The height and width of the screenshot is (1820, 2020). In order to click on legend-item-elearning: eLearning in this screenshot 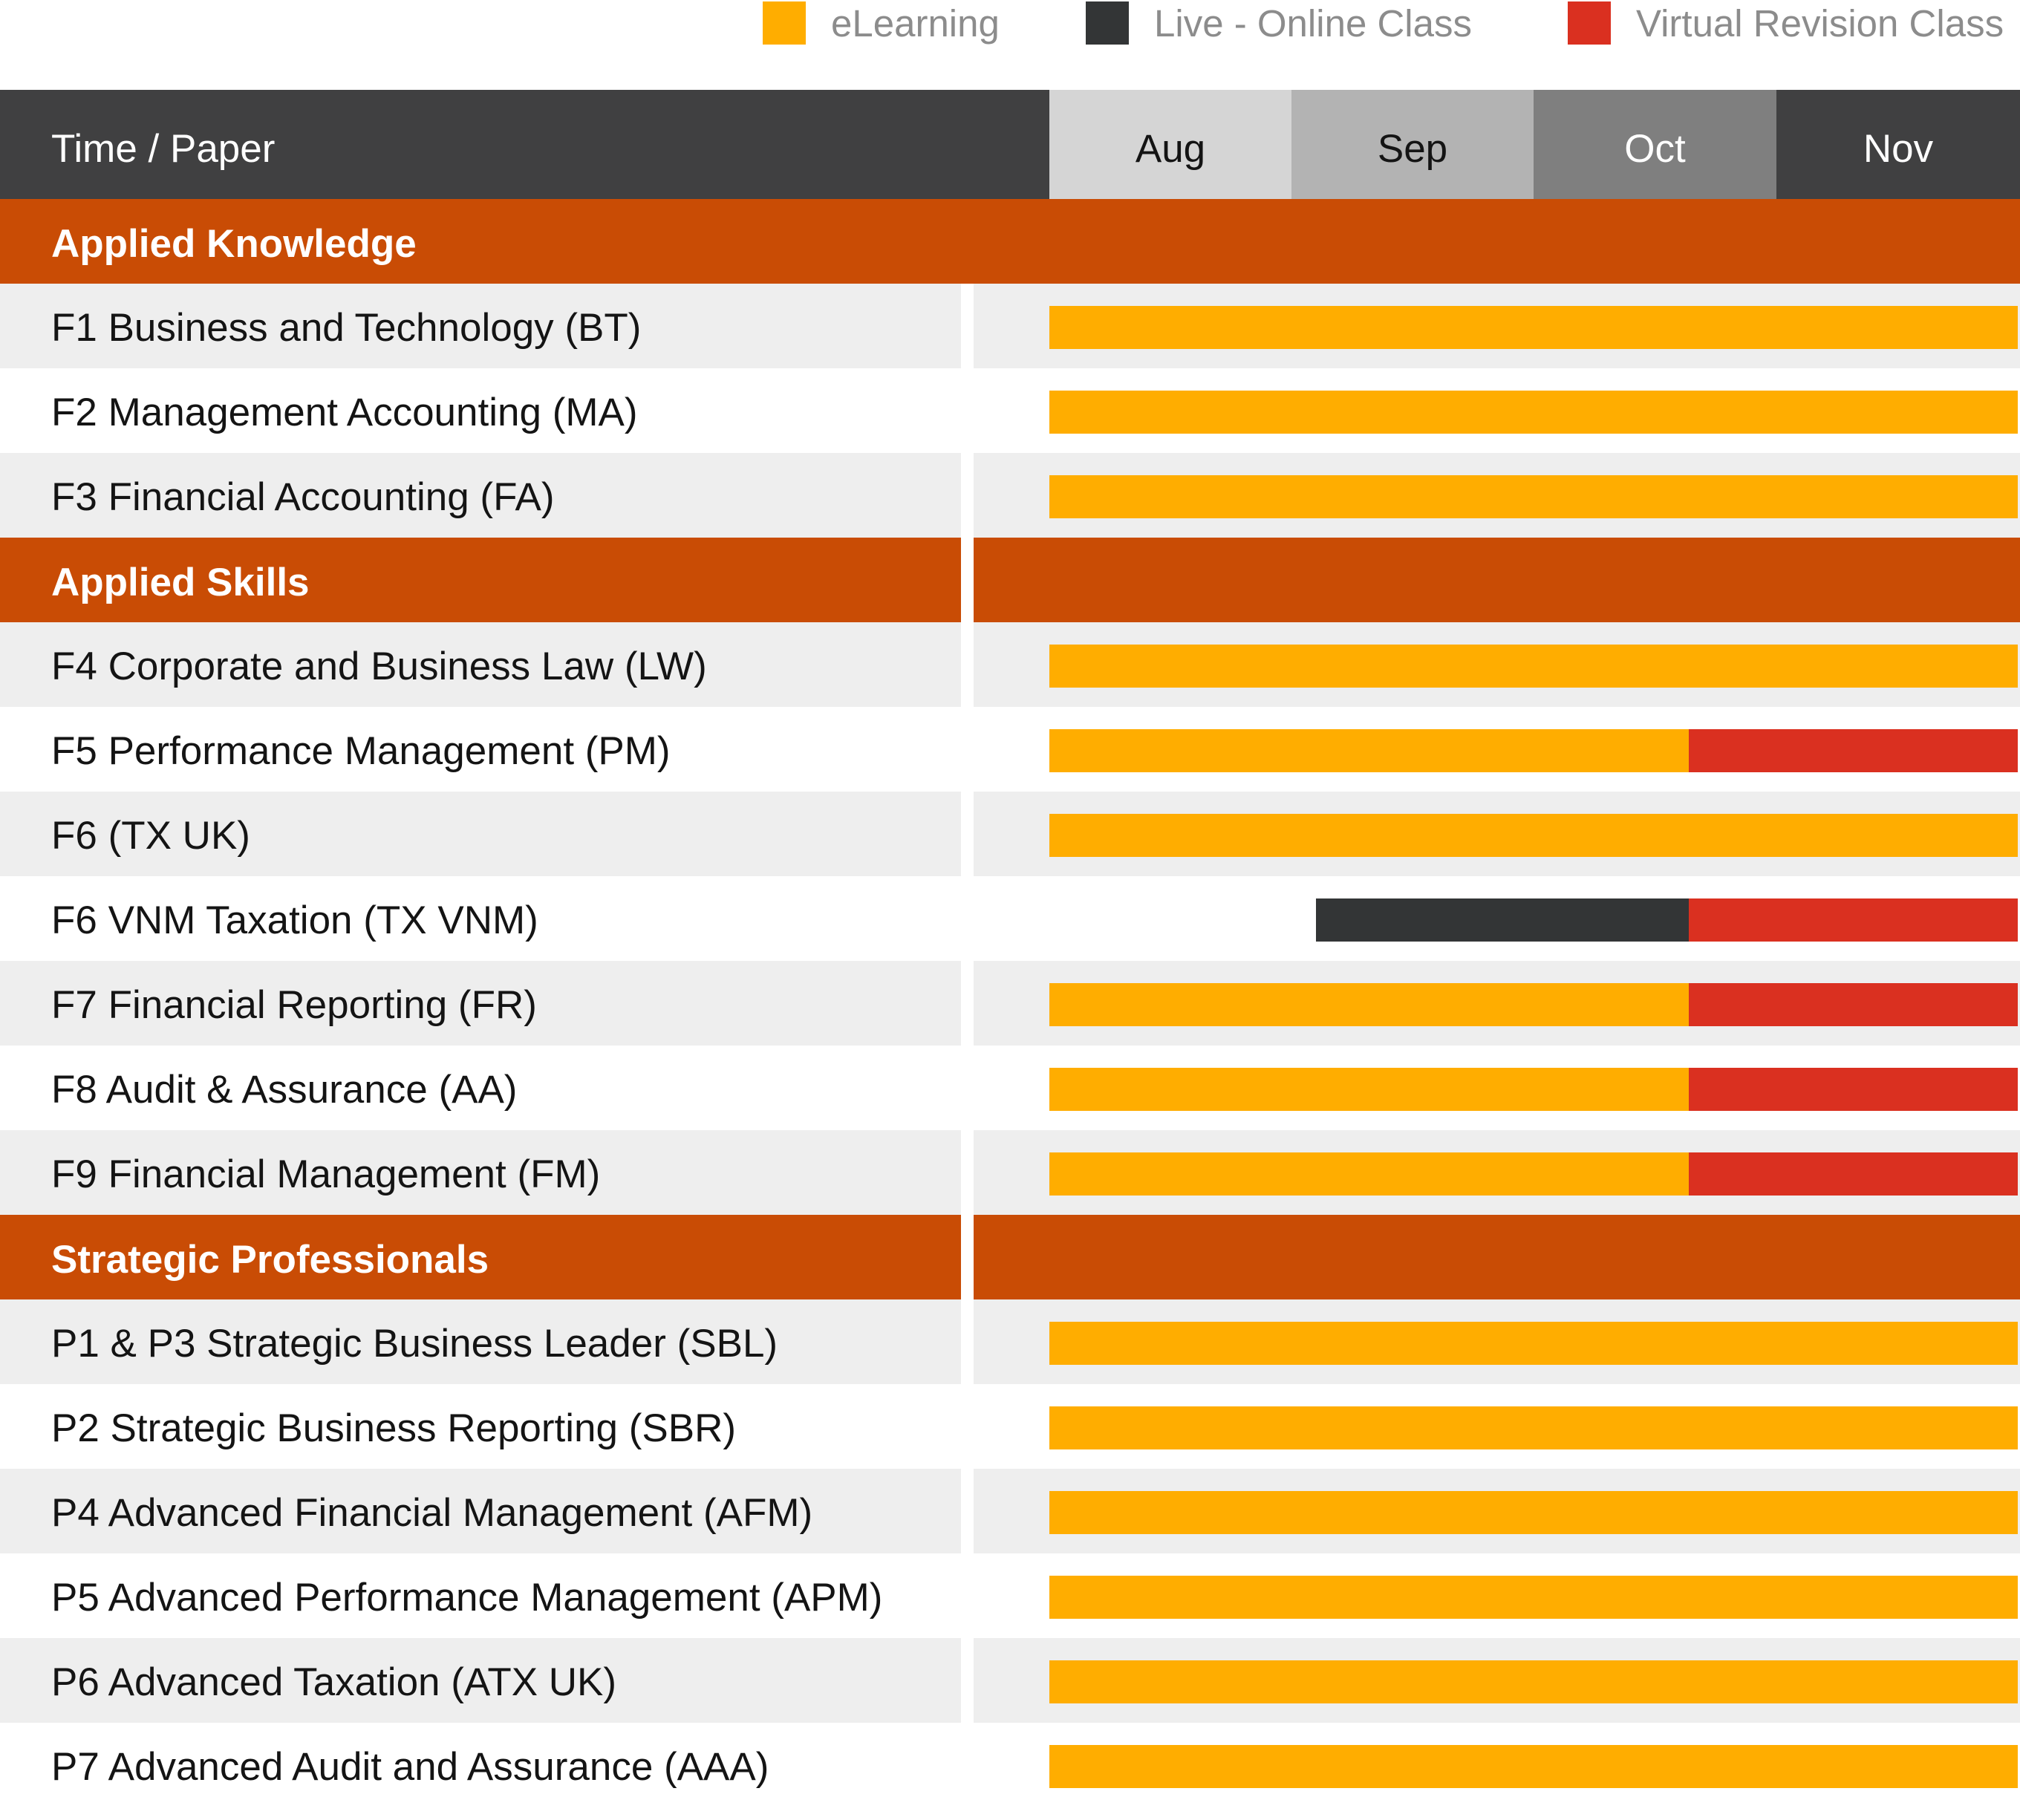, I will do `click(882, 23)`.